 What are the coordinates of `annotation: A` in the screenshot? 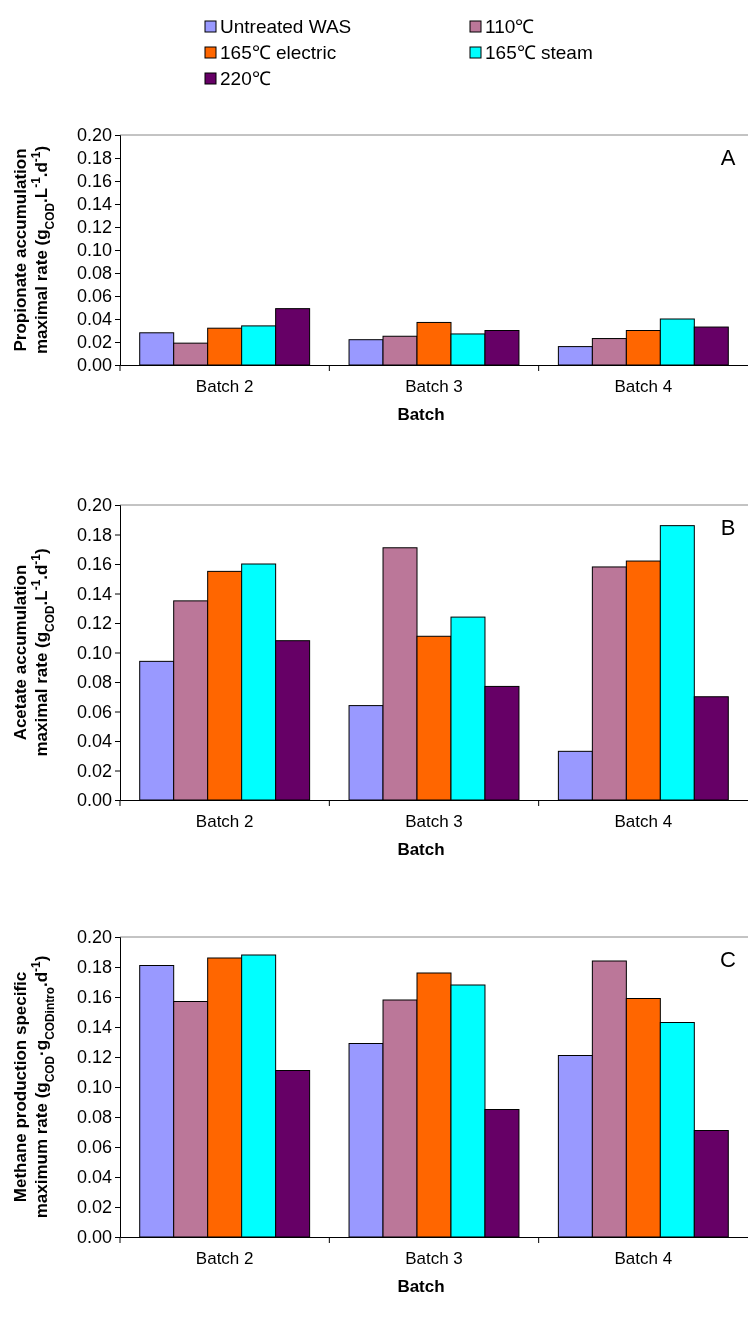 It's located at (728, 157).